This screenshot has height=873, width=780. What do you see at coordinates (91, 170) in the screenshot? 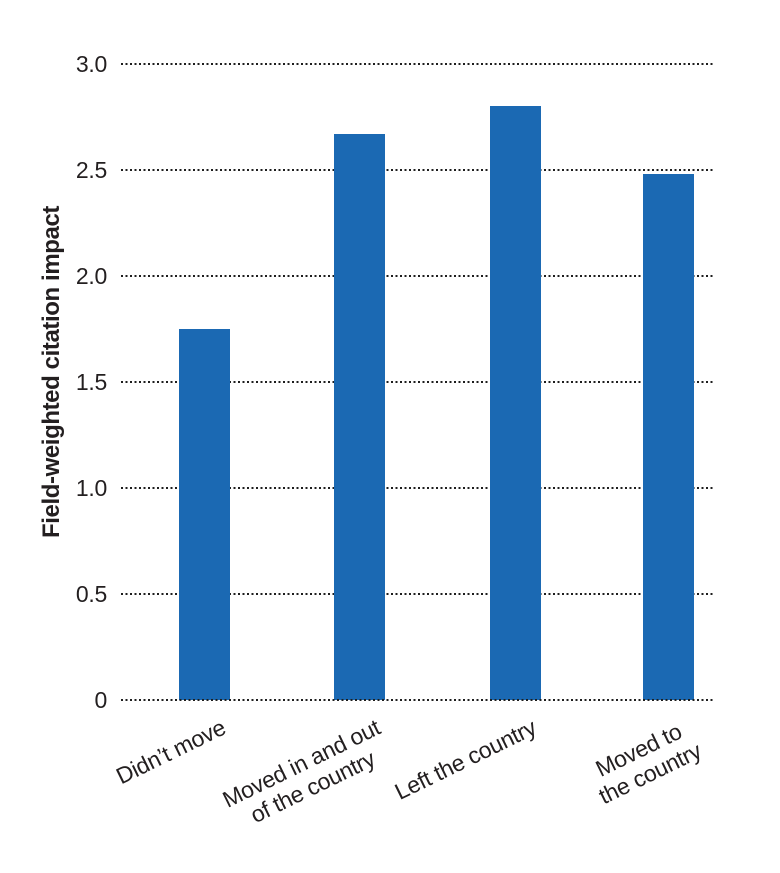
I see `y-tick-label: 2.5` at bounding box center [91, 170].